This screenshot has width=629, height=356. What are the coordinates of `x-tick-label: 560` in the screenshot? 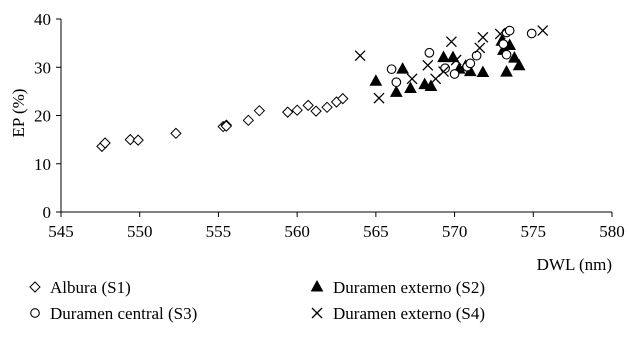 It's located at (297, 231).